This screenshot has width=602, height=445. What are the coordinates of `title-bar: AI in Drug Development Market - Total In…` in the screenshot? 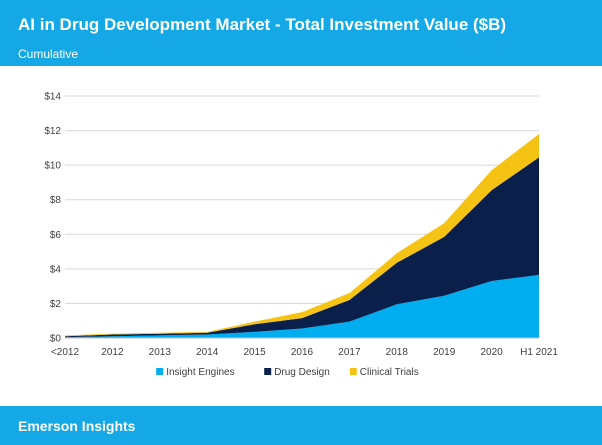 It's located at (301, 33).